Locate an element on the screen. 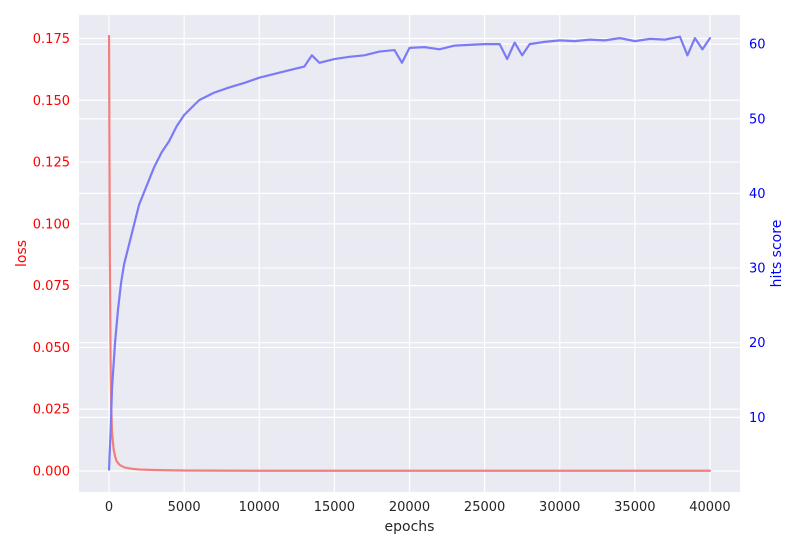  left-y-tick-label: 0.075 is located at coordinates (51, 286).